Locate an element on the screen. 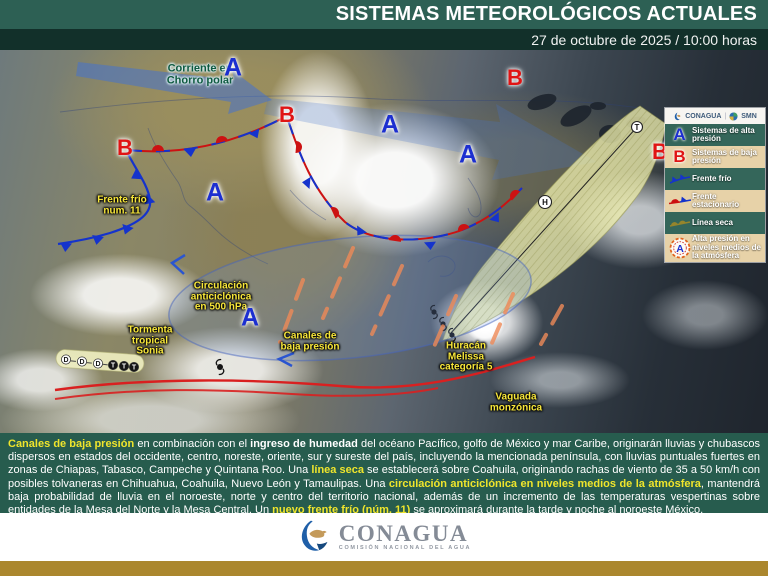 The width and height of the screenshot is (768, 576). map-label-hurricane-melissa: Huracán Melissa categoría 5 is located at coordinates (466, 356).